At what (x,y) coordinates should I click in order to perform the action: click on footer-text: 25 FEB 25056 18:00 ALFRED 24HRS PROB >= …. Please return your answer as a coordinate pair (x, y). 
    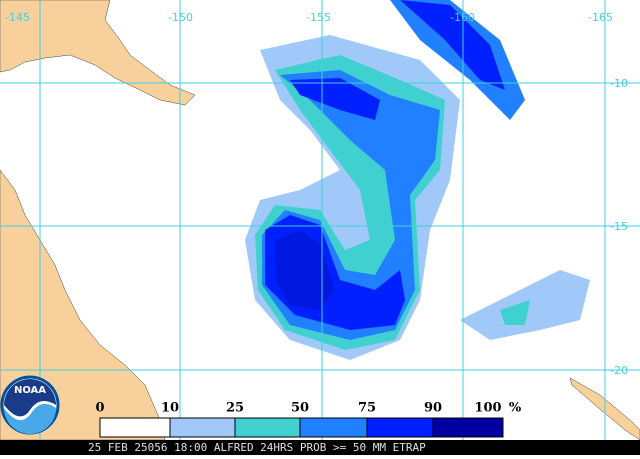
    Looking at the image, I should click on (257, 447).